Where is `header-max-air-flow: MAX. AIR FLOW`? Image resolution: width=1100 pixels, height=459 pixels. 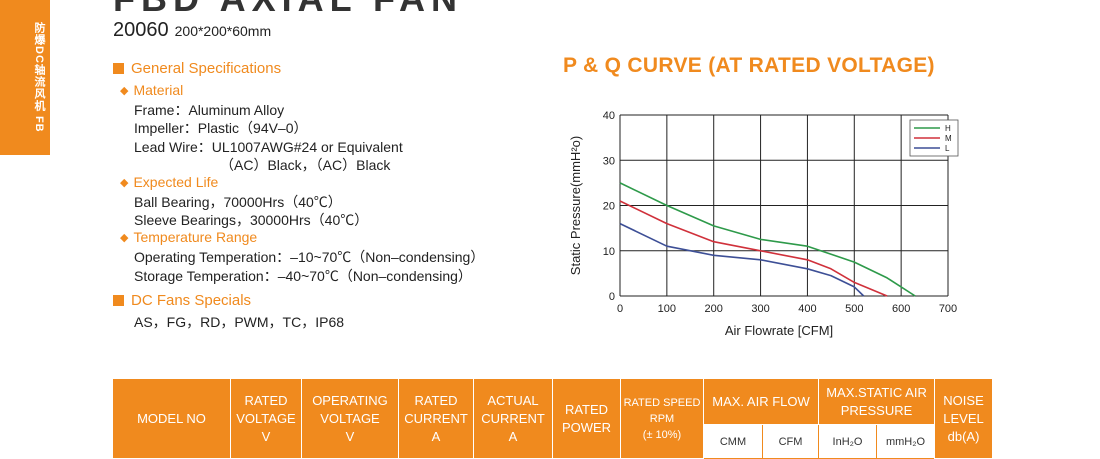
header-max-air-flow: MAX. AIR FLOW is located at coordinates (761, 401).